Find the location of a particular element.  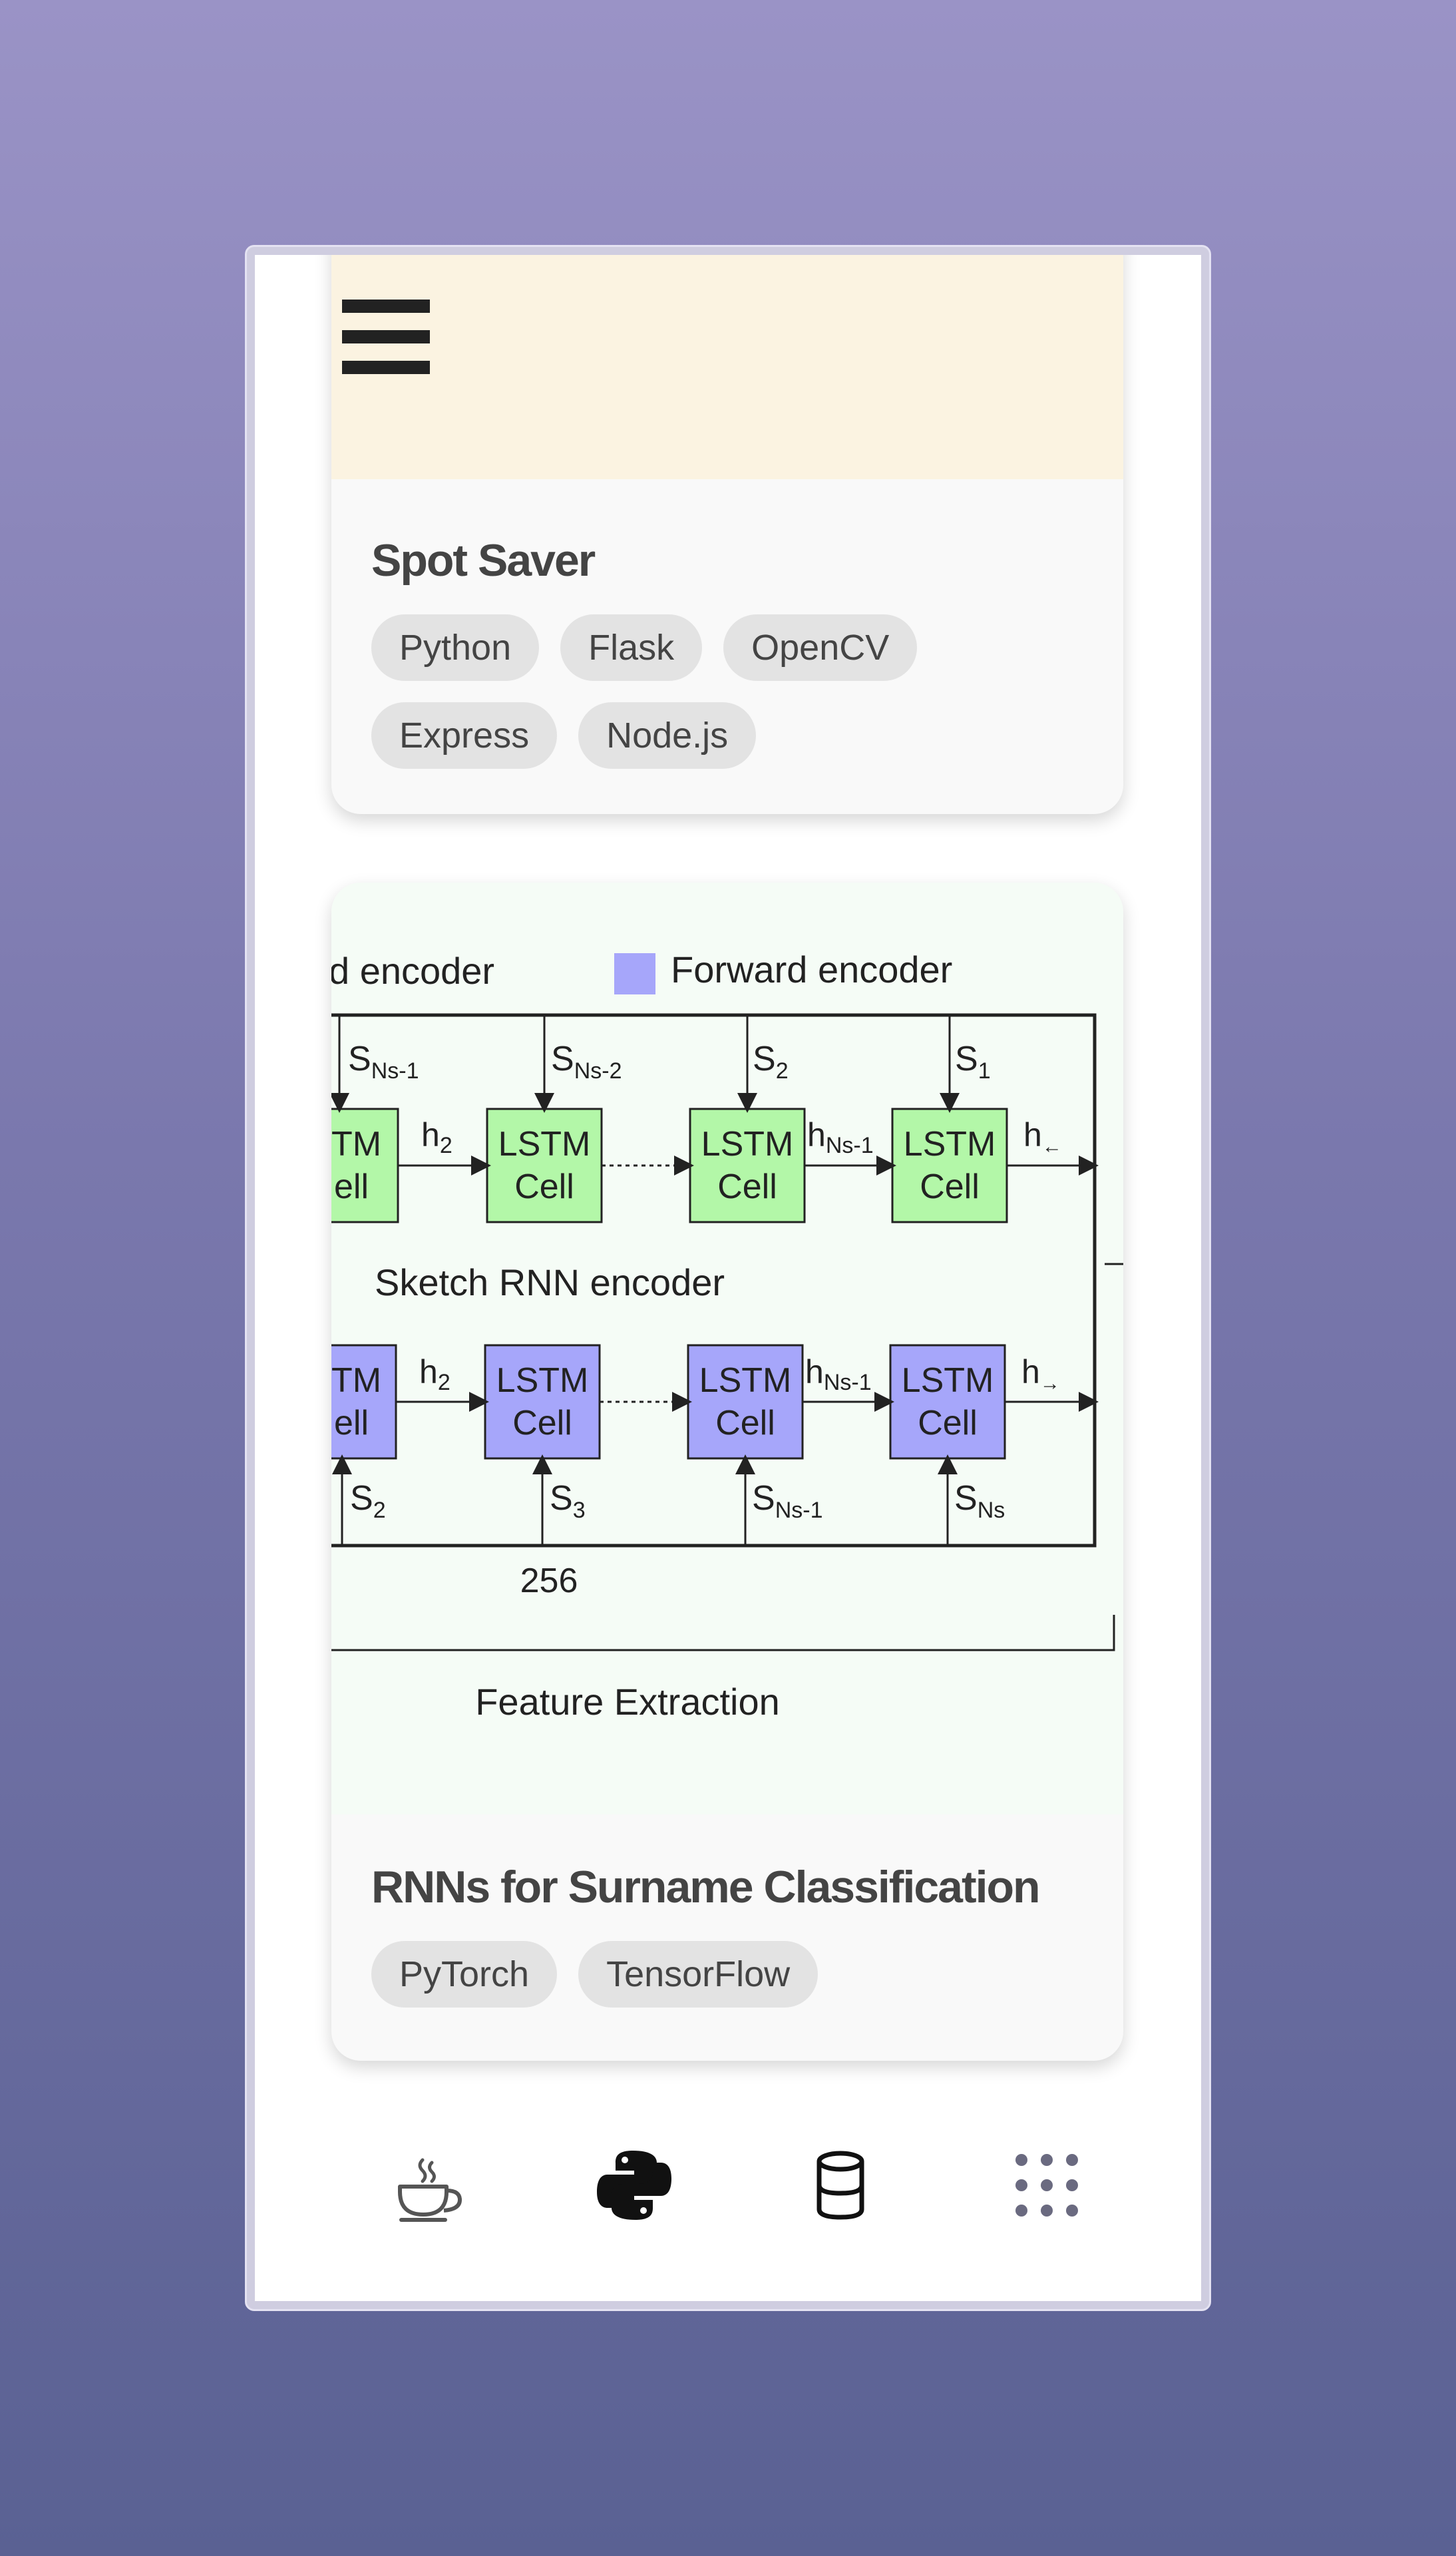

tag-python: Python is located at coordinates (455, 647).